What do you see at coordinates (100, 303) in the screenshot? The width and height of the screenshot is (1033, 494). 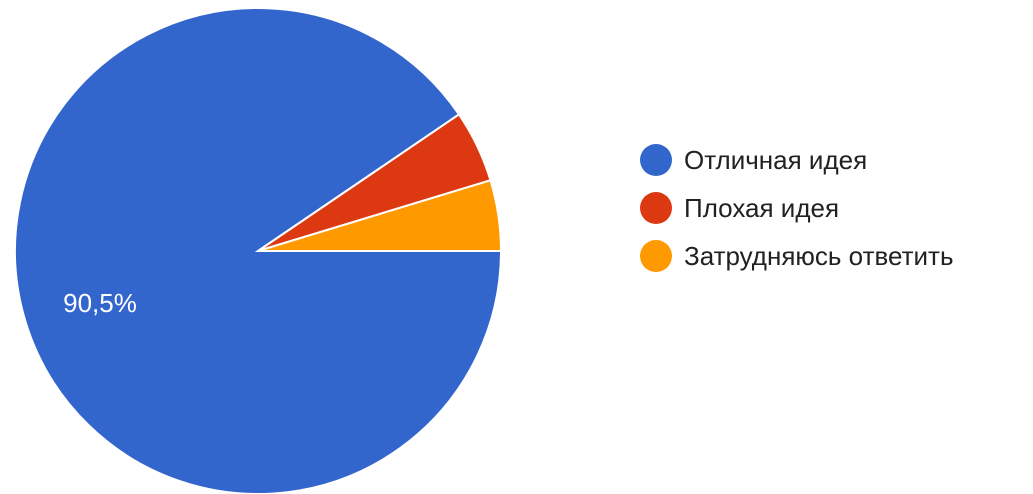 I see `slice-data-label: 90,5%` at bounding box center [100, 303].